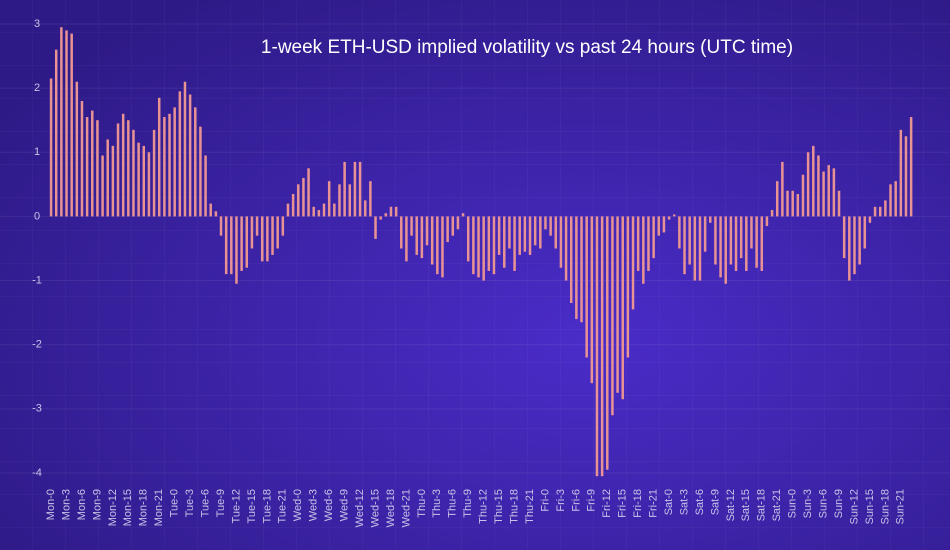 This screenshot has width=950, height=550. What do you see at coordinates (592, 500) in the screenshot?
I see `x-tick-label: Fri-9` at bounding box center [592, 500].